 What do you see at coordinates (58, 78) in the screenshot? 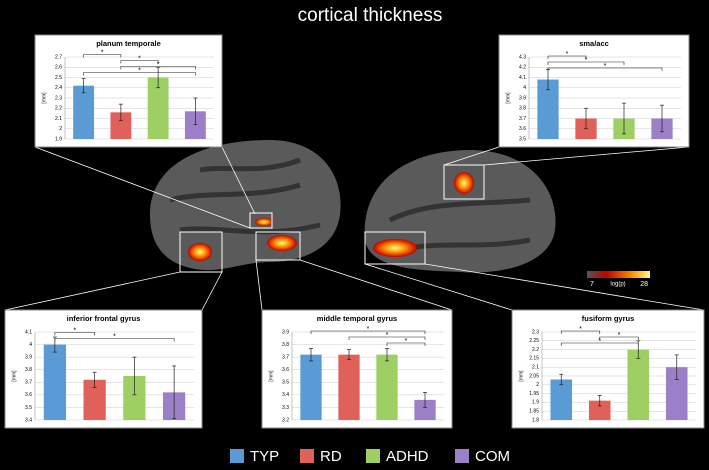
I see `y-tick-label: 2.5` at bounding box center [58, 78].